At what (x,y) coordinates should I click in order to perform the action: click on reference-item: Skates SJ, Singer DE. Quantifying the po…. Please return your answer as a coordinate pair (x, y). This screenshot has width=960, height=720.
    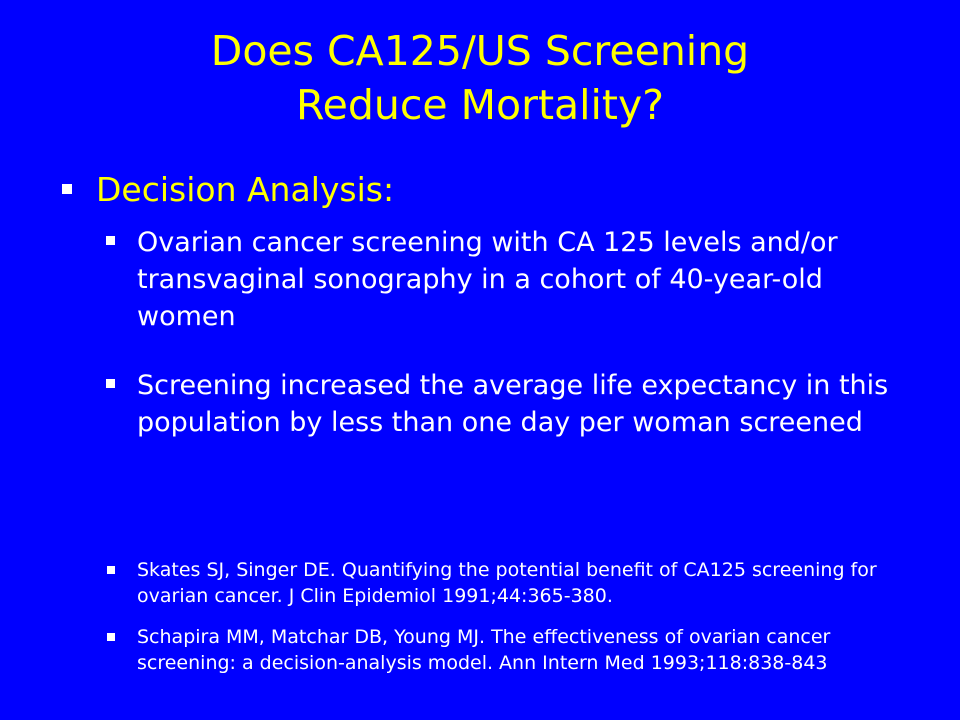
    Looking at the image, I should click on (507, 583).